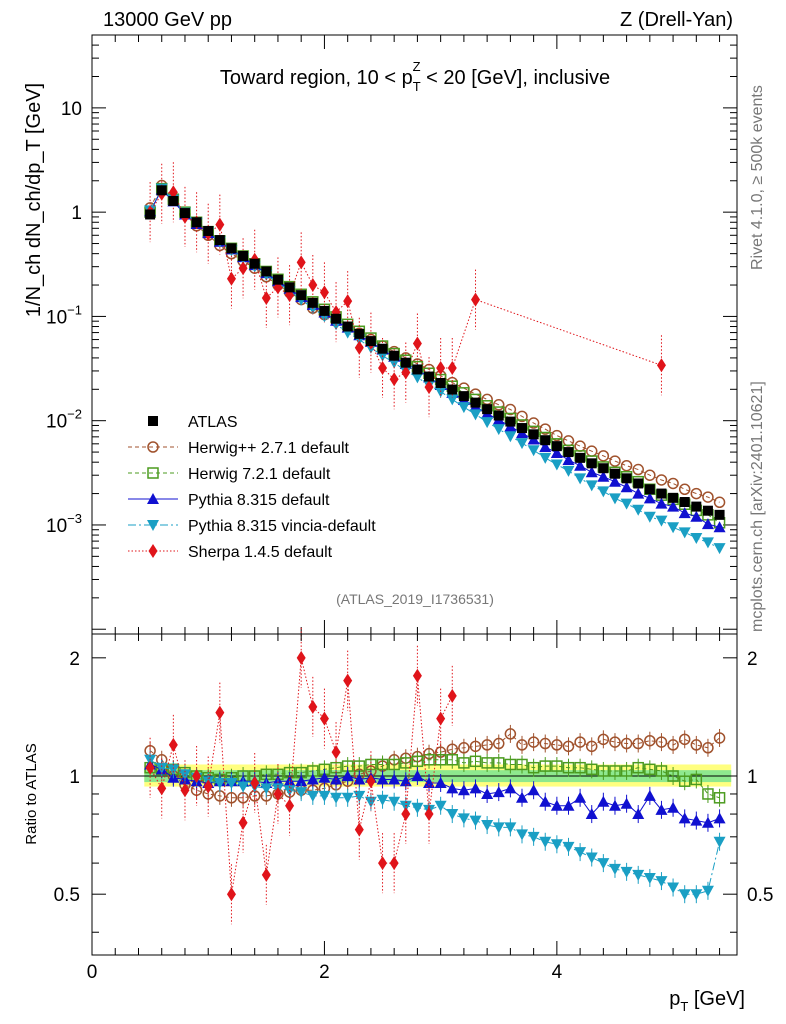 The height and width of the screenshot is (1024, 786). Describe the element at coordinates (752, 777) in the screenshot. I see `ratio-ytick-label-right: 1` at that location.